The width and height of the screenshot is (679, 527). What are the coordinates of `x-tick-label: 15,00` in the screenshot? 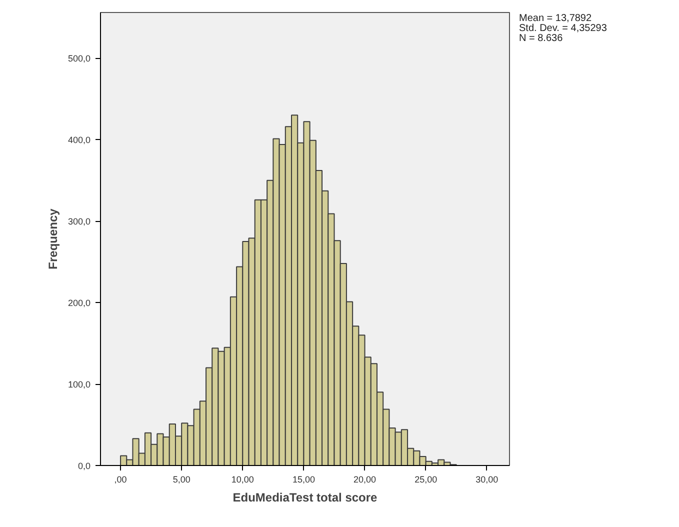 It's located at (303, 479).